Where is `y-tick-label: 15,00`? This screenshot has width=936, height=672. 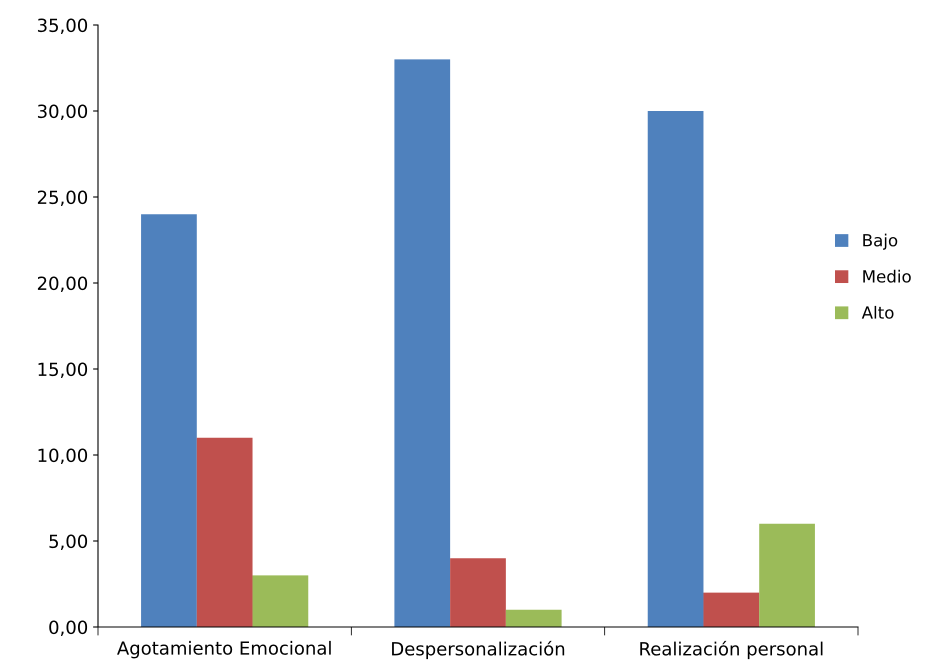 y-tick-label: 15,00 is located at coordinates (63, 370).